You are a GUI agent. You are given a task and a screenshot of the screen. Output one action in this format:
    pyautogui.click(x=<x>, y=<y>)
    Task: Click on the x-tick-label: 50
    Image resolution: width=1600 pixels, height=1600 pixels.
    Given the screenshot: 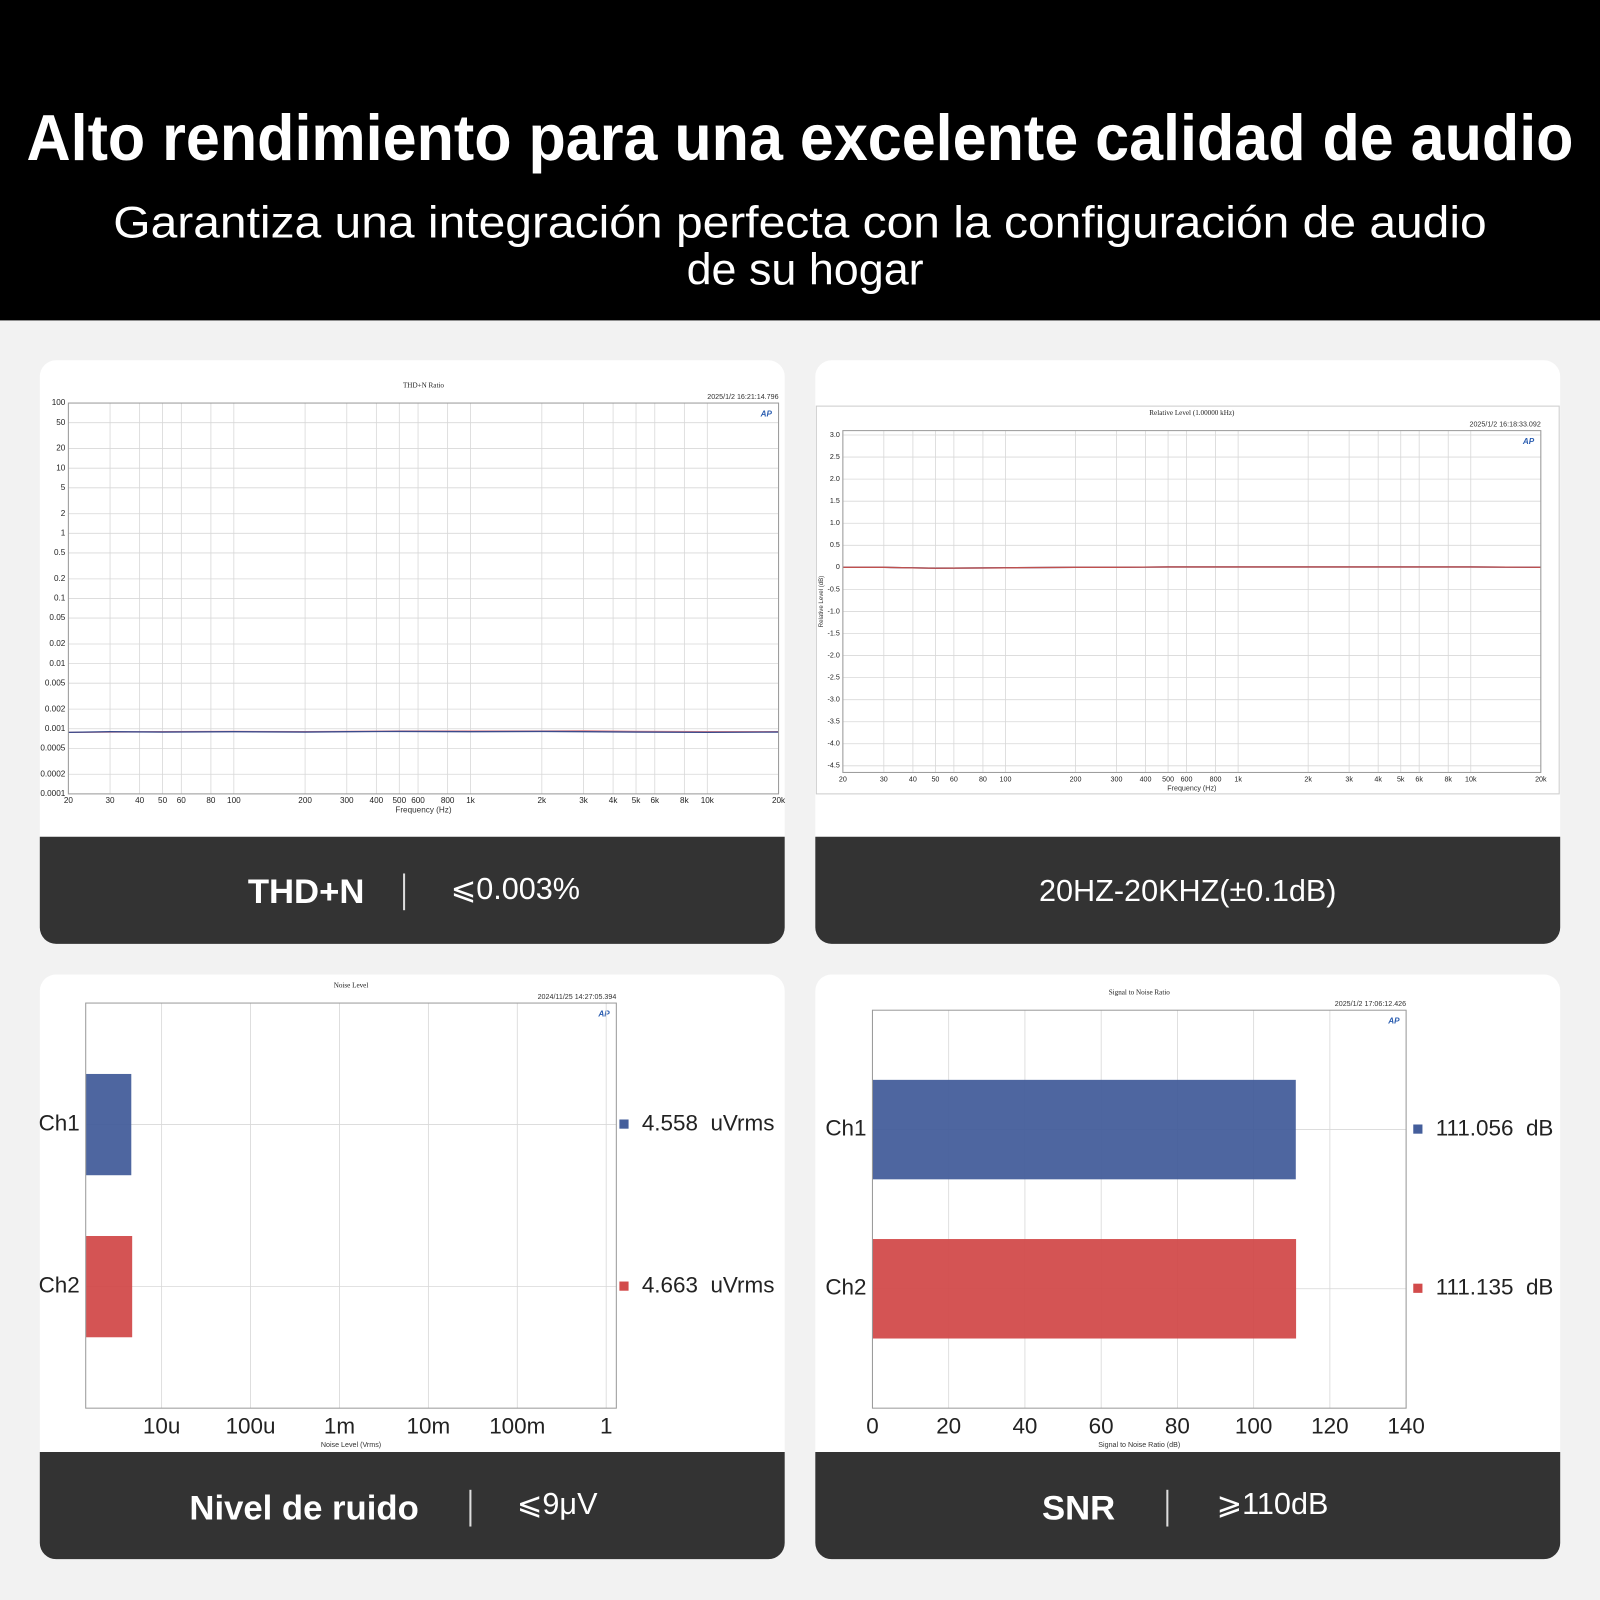 What is the action you would take?
    pyautogui.click(x=935, y=779)
    